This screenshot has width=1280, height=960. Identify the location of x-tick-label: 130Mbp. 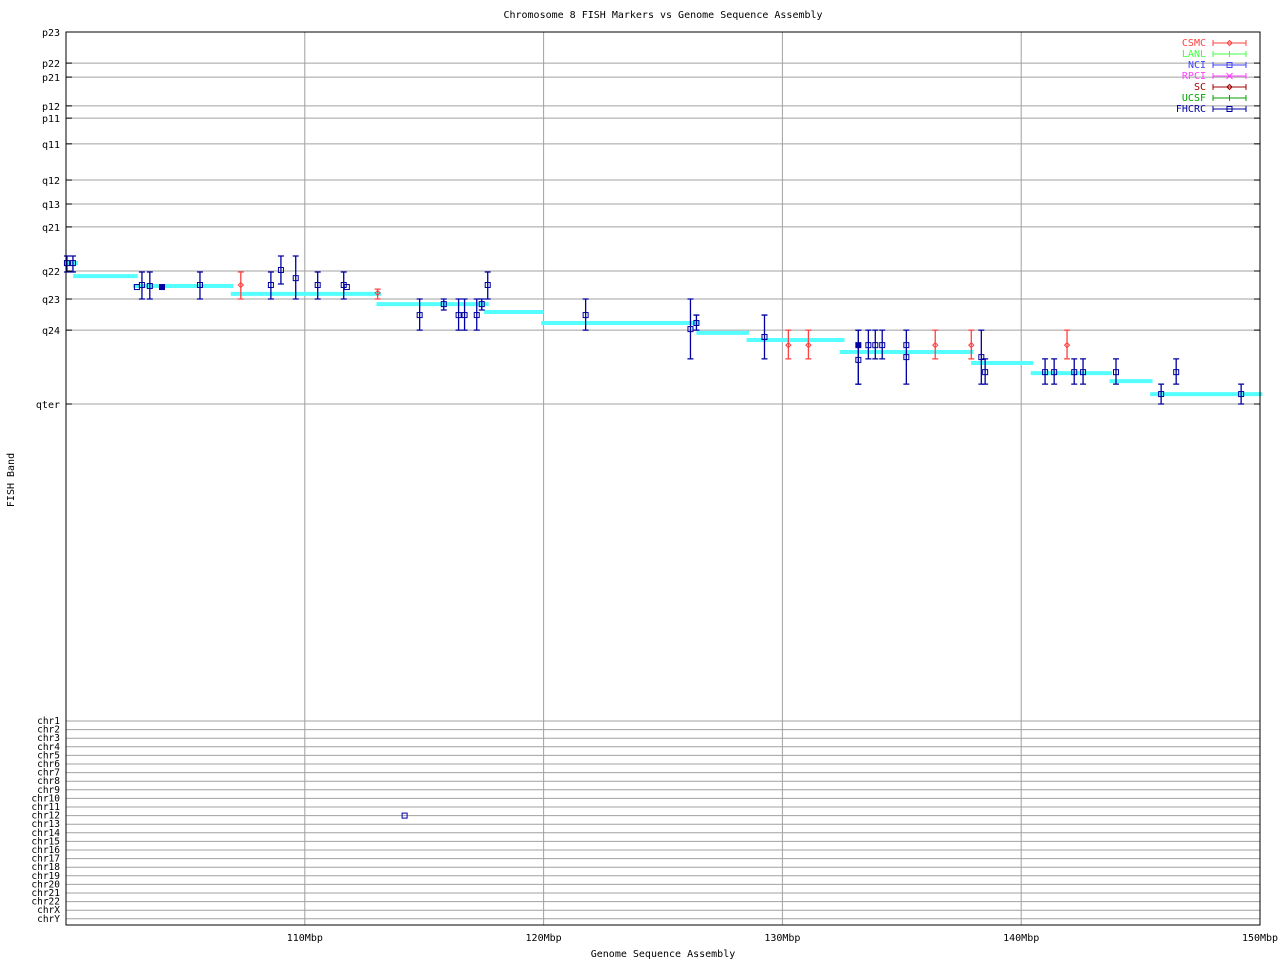
(782, 938).